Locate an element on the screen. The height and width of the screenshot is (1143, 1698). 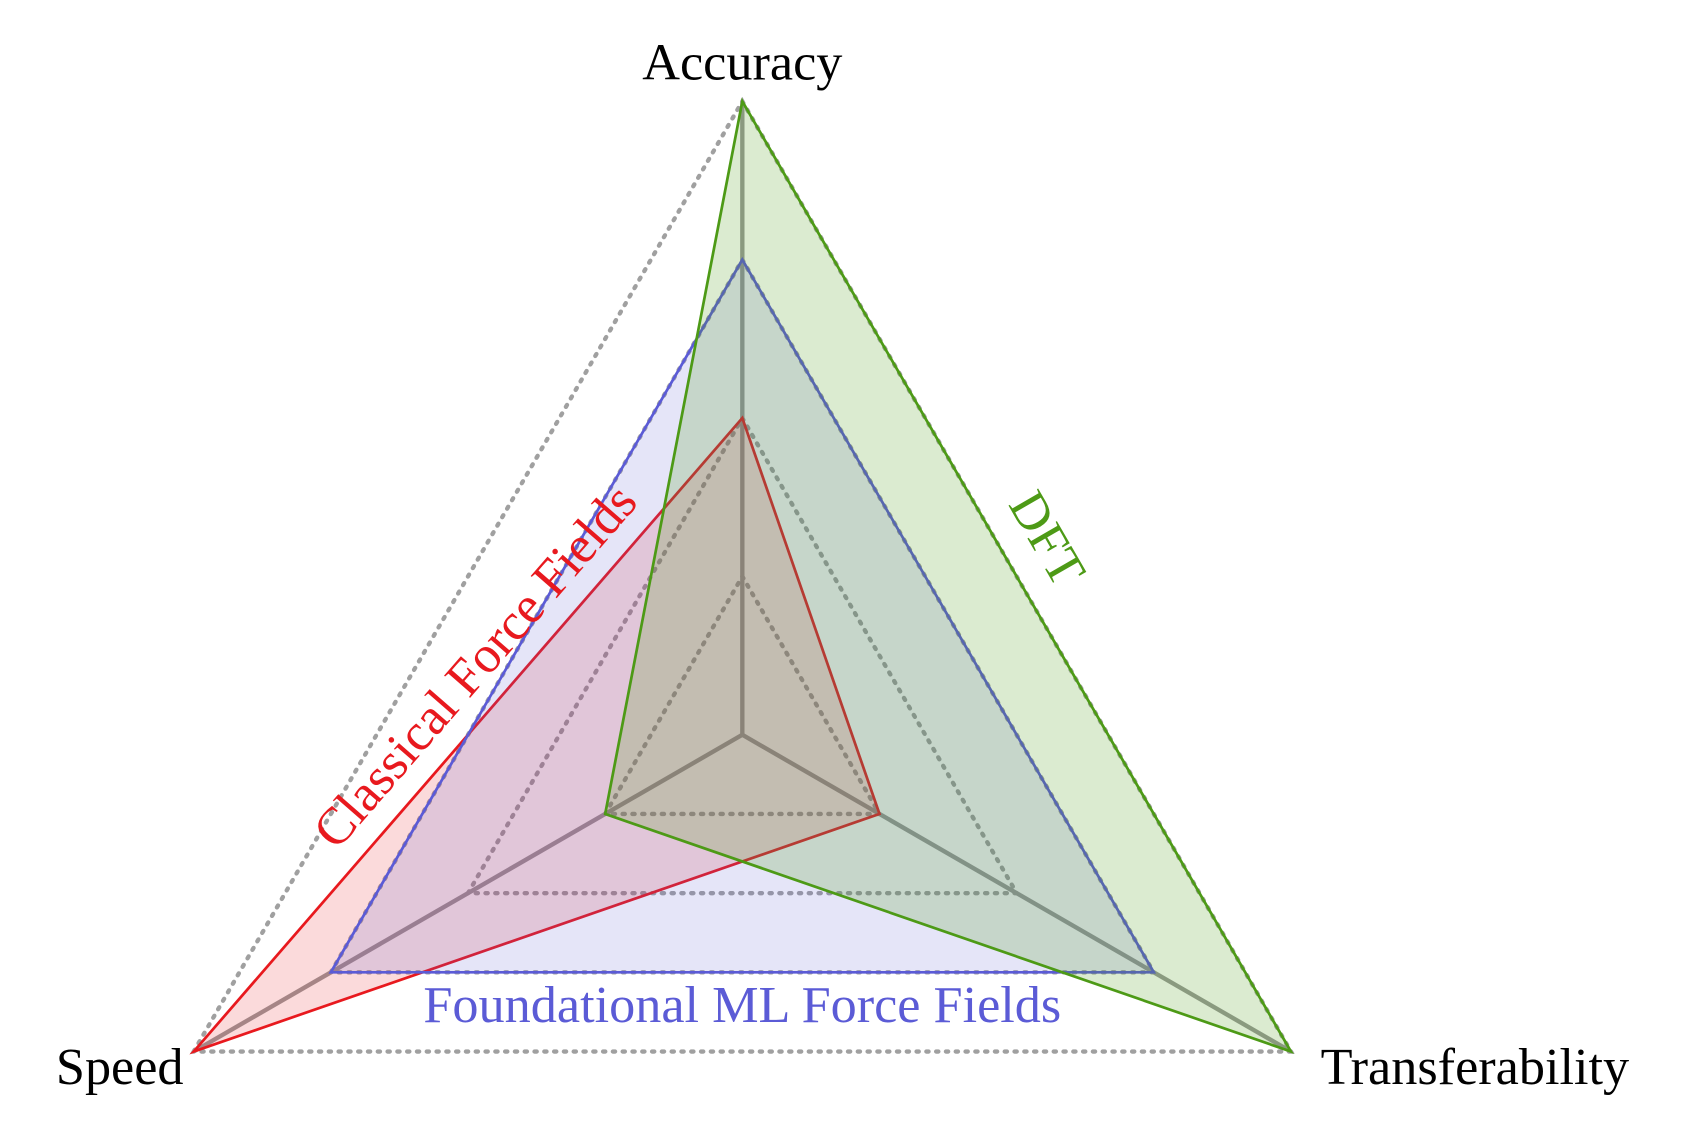
axis-label: Accuracy is located at coordinates (742, 63).